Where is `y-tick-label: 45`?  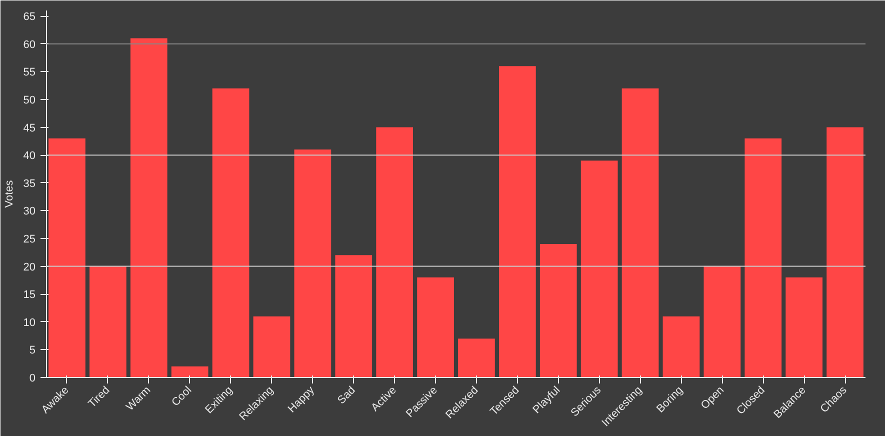
y-tick-label: 45 is located at coordinates (29, 128).